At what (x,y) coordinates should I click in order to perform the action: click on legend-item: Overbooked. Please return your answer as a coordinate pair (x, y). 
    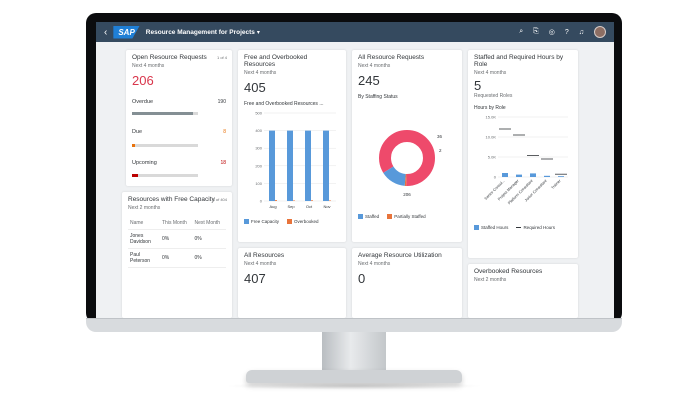
    Looking at the image, I should click on (303, 222).